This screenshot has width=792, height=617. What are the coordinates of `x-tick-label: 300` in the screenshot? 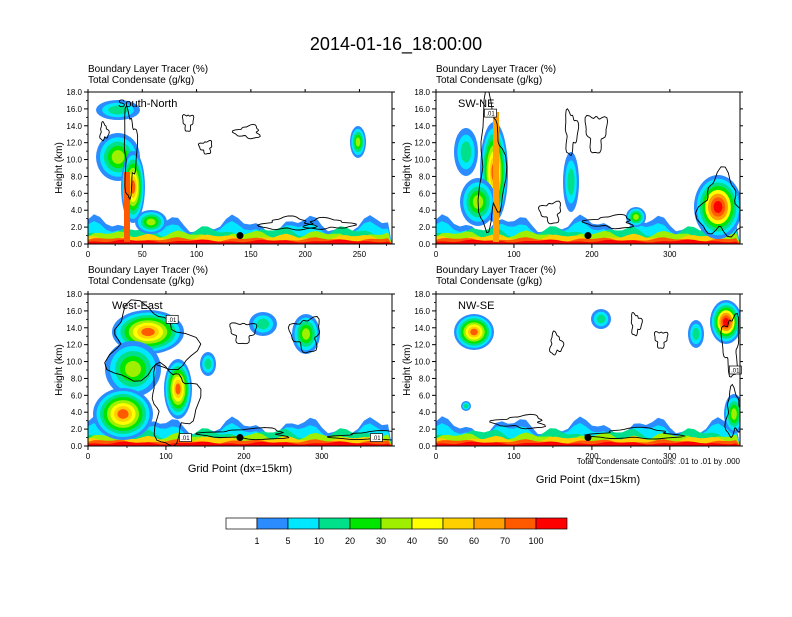 It's located at (670, 456).